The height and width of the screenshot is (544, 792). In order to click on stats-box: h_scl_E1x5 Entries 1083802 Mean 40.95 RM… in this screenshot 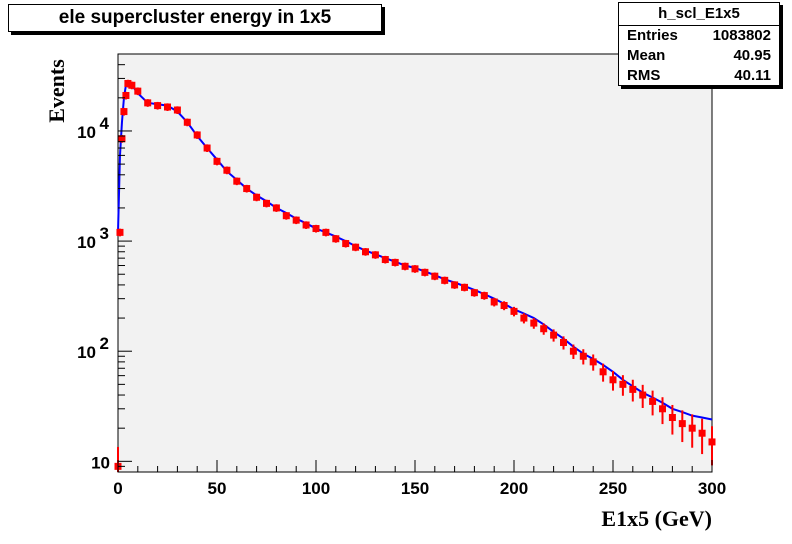, I will do `click(699, 44)`.